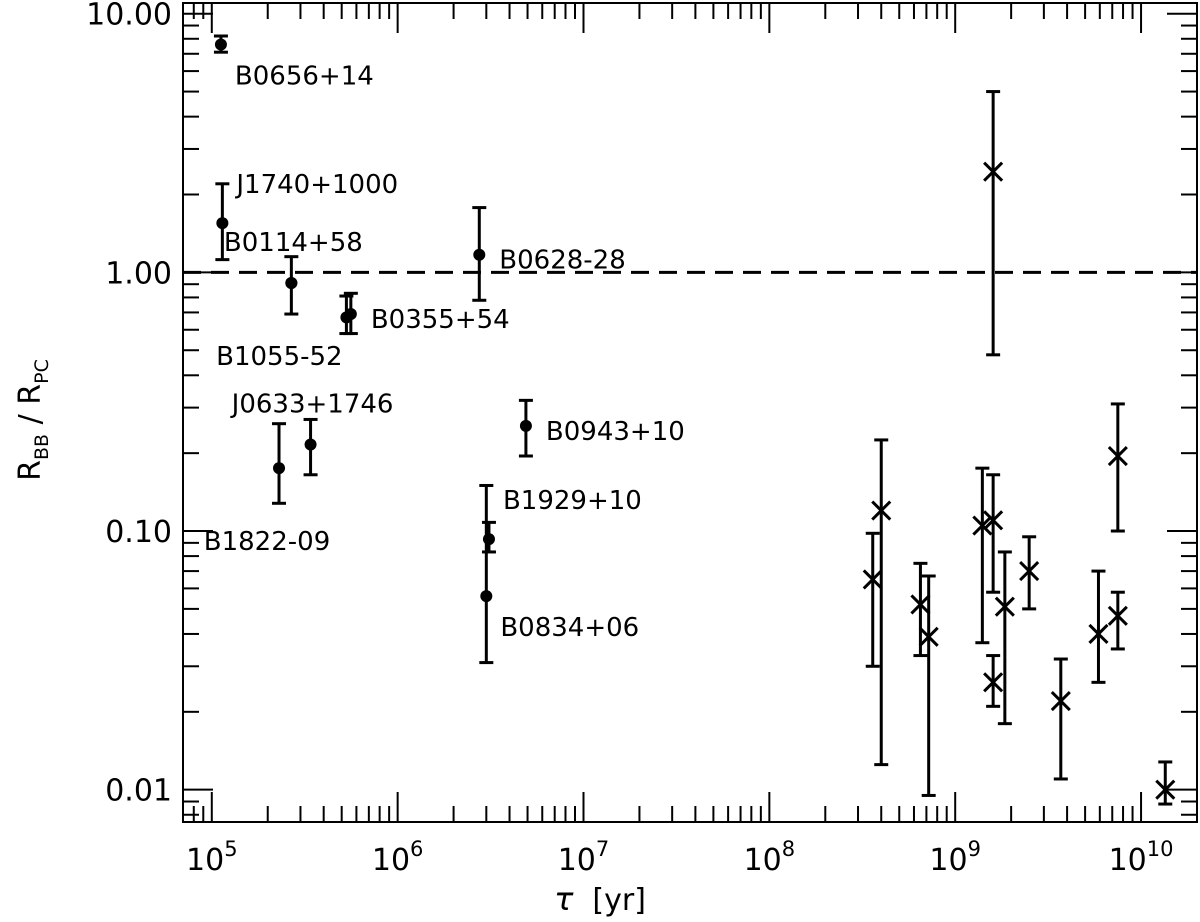  I want to click on point-label: B0834+06, so click(569, 628).